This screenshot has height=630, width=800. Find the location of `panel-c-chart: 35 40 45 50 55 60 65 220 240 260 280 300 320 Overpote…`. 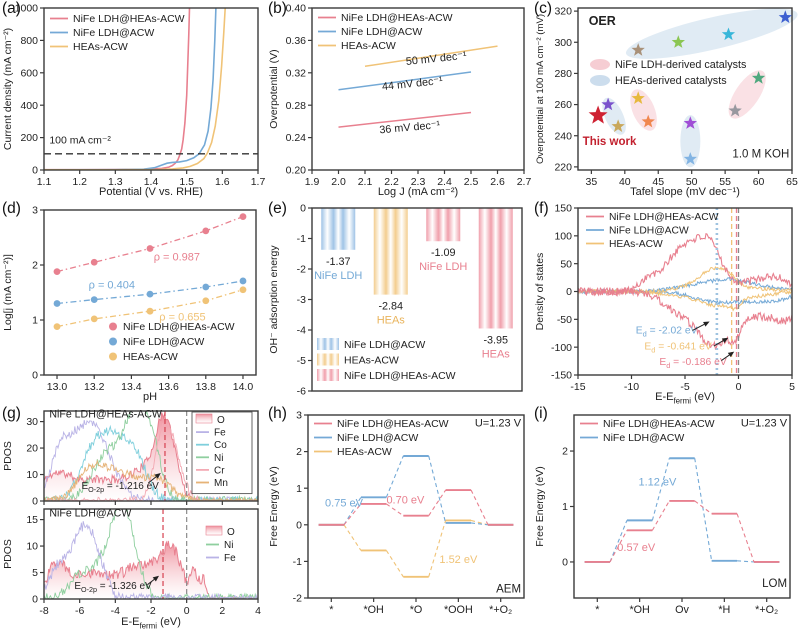

panel-c-chart: 35 40 45 50 55 60 65 220 240 260 280 300 320 Overpote… is located at coordinates (666, 102).